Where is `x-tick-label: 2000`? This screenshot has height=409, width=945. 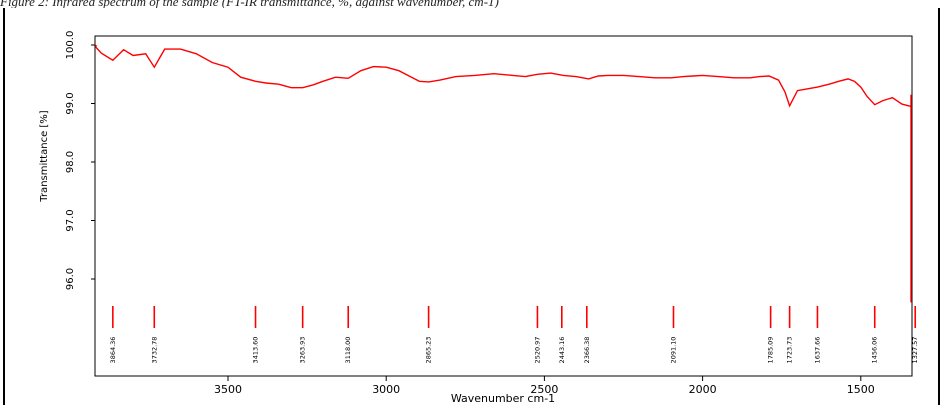
x-tick-label: 2000 is located at coordinates (703, 389).